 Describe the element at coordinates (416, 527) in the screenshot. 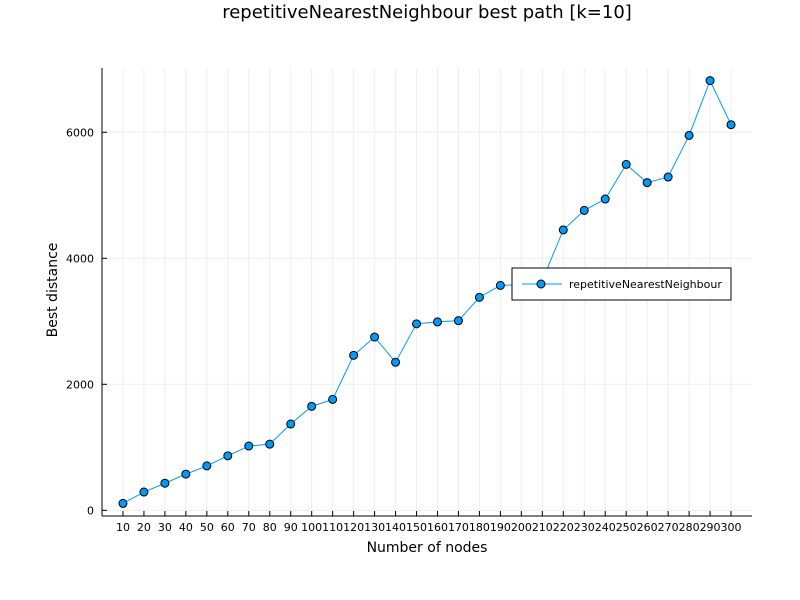

I see `x-tick-label: 150` at that location.